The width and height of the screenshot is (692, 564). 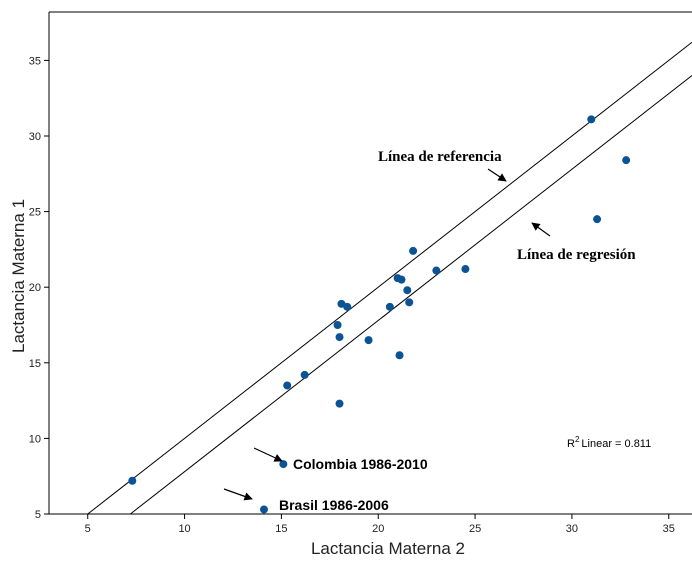 I want to click on x-tick-label: 10, so click(x=184, y=529).